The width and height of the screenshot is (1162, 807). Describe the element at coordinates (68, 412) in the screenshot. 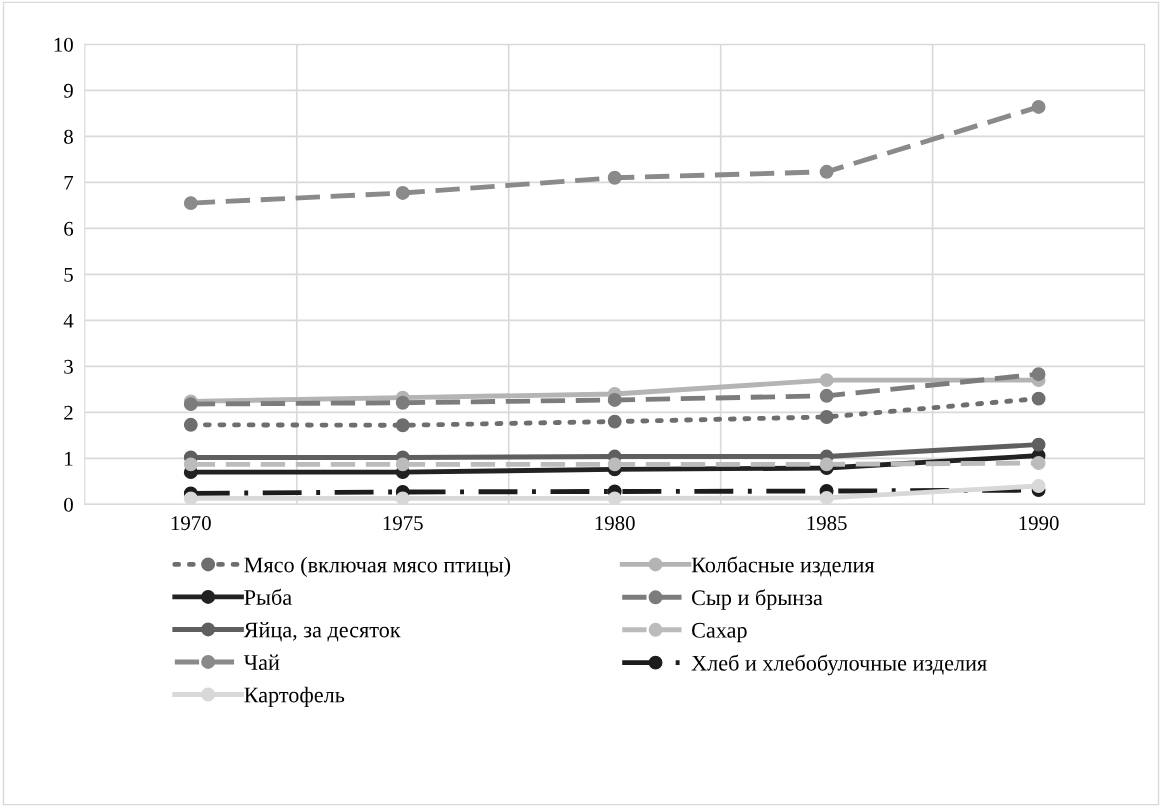

I see `y-tick-label: 2` at that location.